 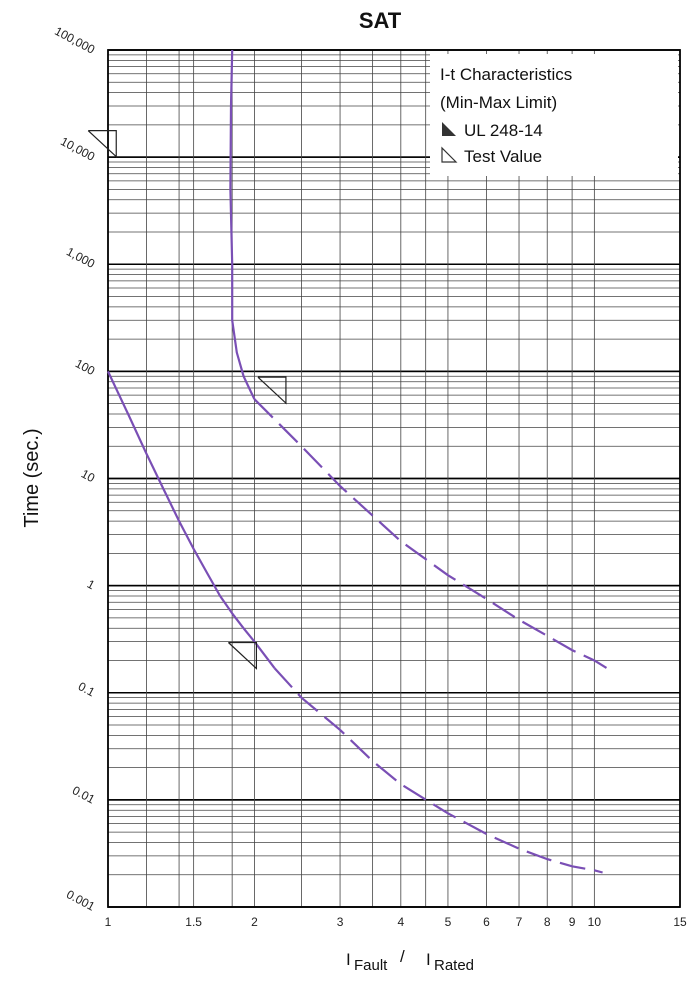 What do you see at coordinates (438, 770) in the screenshot?
I see `min-curve-dashed` at bounding box center [438, 770].